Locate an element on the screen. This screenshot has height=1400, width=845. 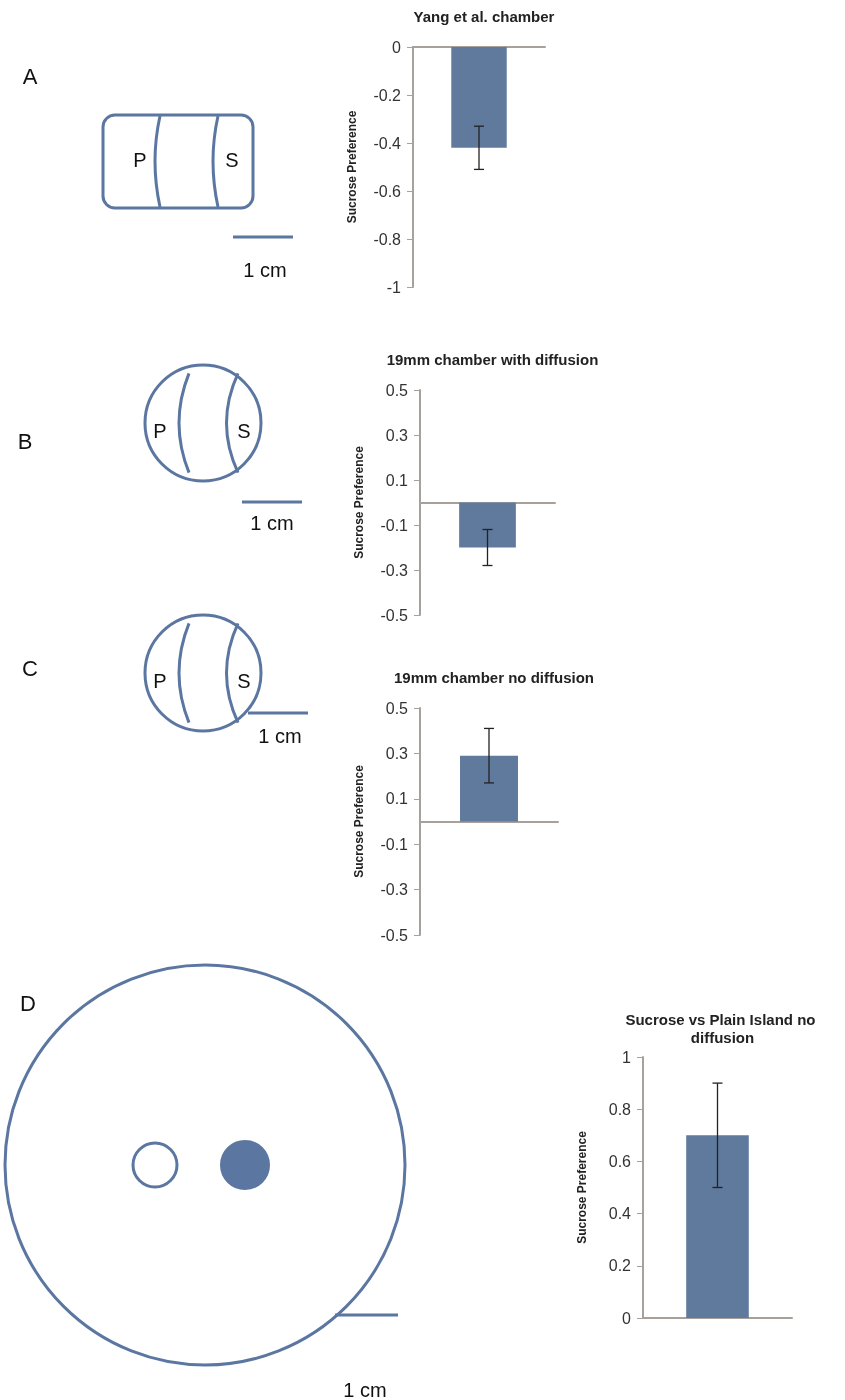
chart-title: 19mm chamber no diffusion is located at coordinates (494, 677).